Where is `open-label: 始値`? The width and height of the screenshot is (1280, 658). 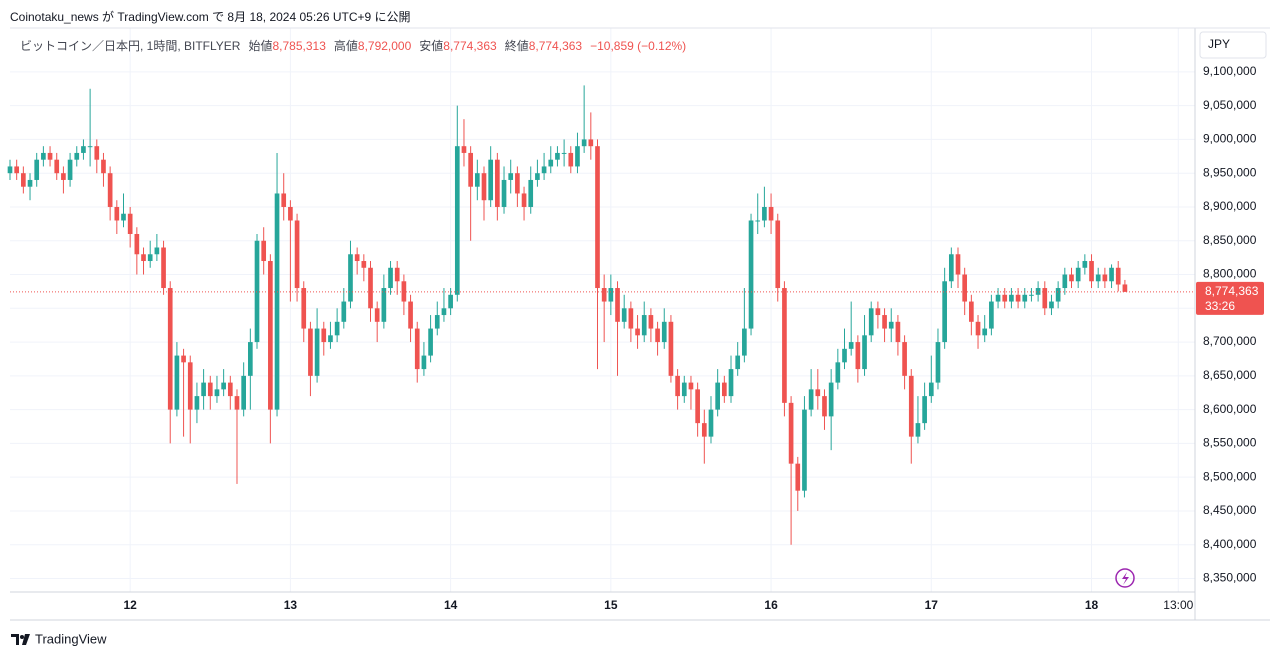 open-label: 始値 is located at coordinates (260, 46).